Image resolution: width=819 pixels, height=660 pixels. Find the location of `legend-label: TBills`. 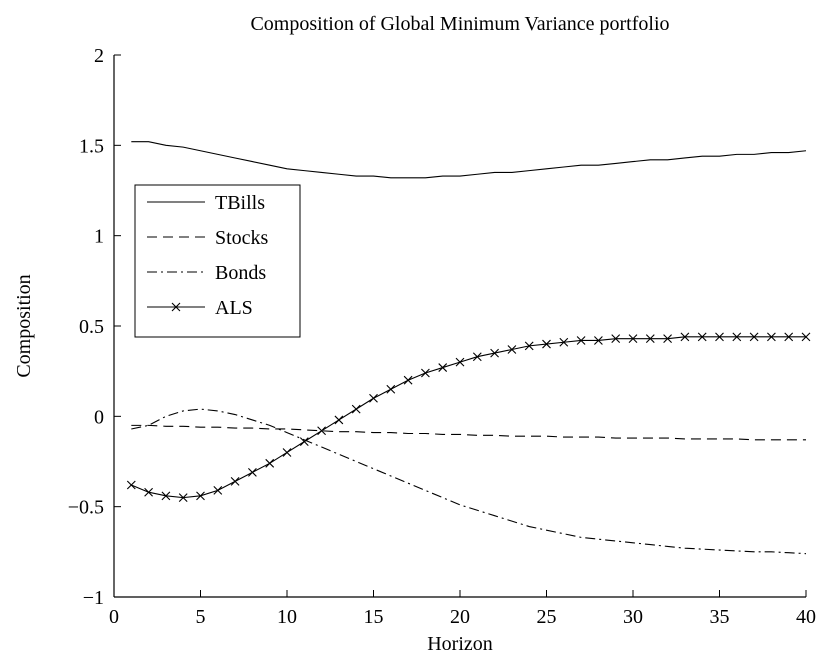

legend-label: TBills is located at coordinates (240, 203).